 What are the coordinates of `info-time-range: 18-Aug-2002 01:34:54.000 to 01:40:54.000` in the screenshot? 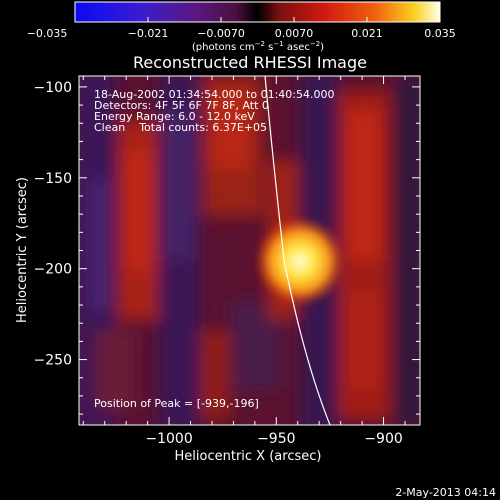 It's located at (214, 94).